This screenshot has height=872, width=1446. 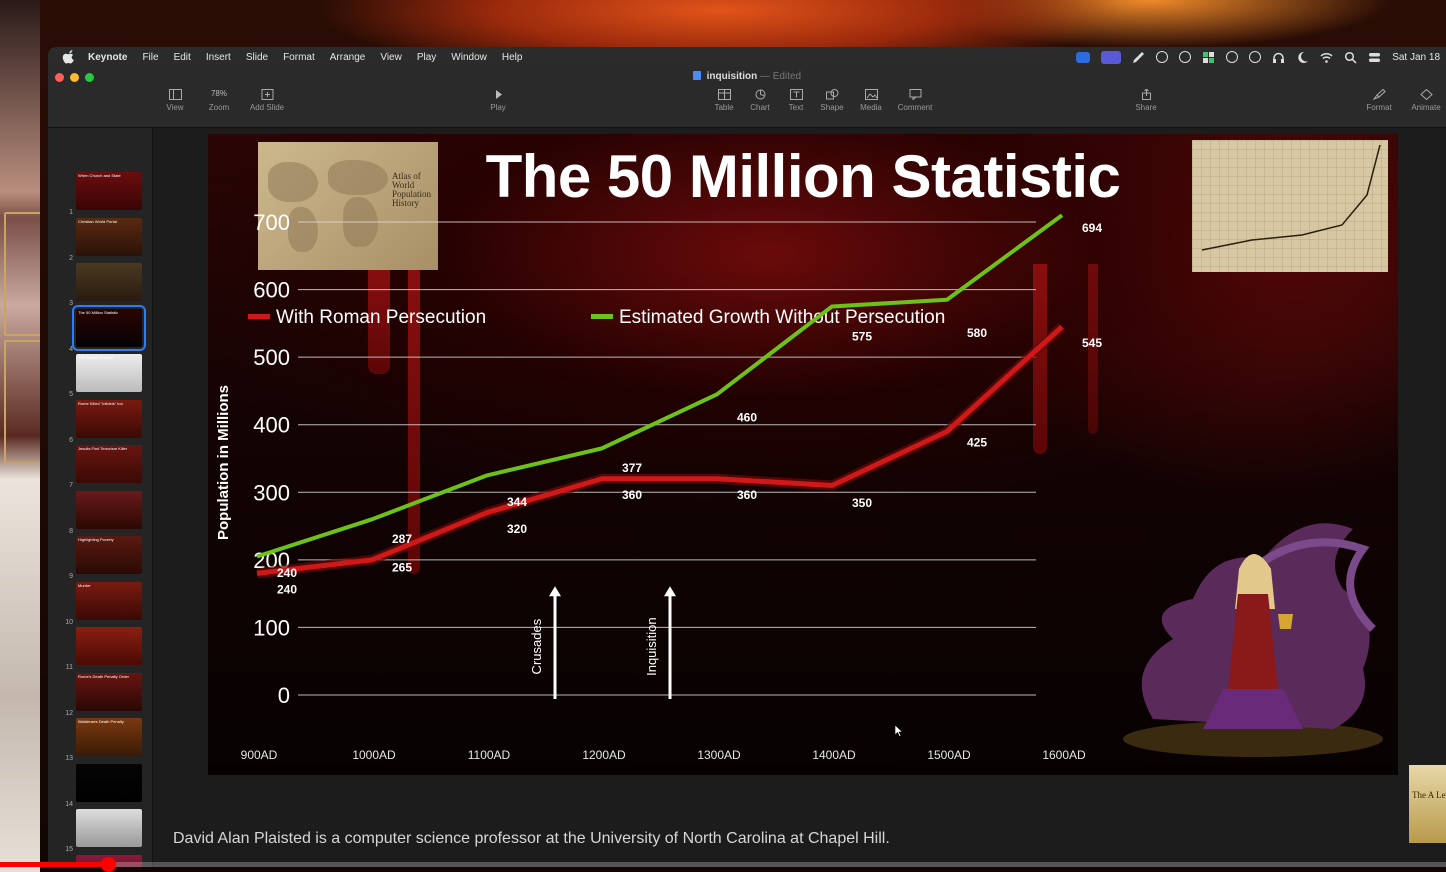 What do you see at coordinates (512, 57) in the screenshot?
I see `menu-help: Help` at bounding box center [512, 57].